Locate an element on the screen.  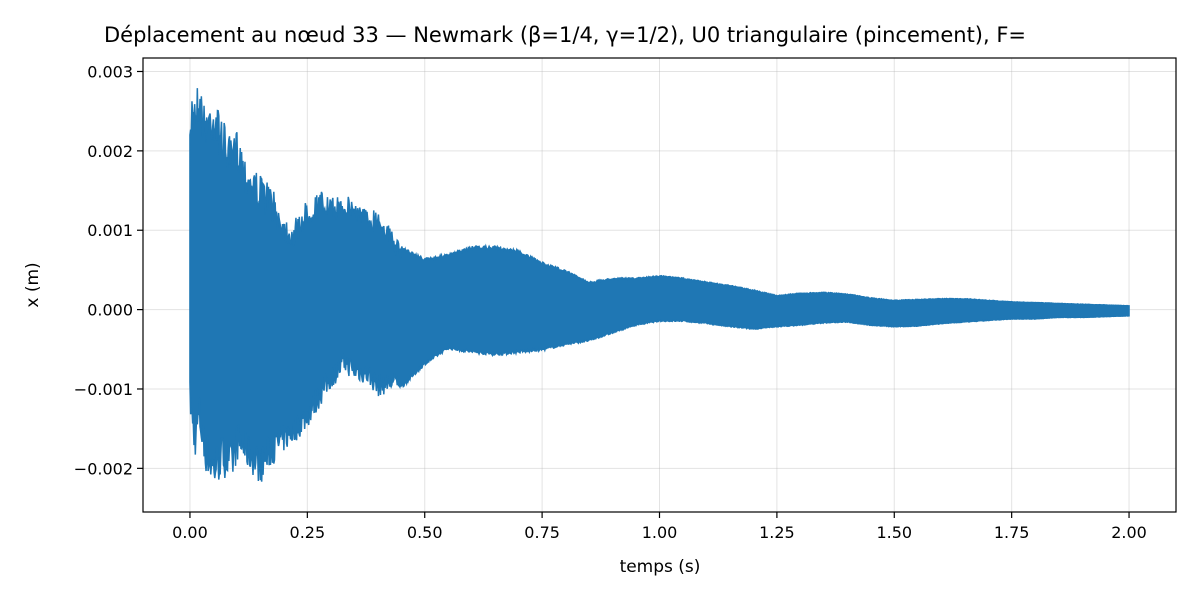
y-tick-label: 0.000 is located at coordinates (110, 310).